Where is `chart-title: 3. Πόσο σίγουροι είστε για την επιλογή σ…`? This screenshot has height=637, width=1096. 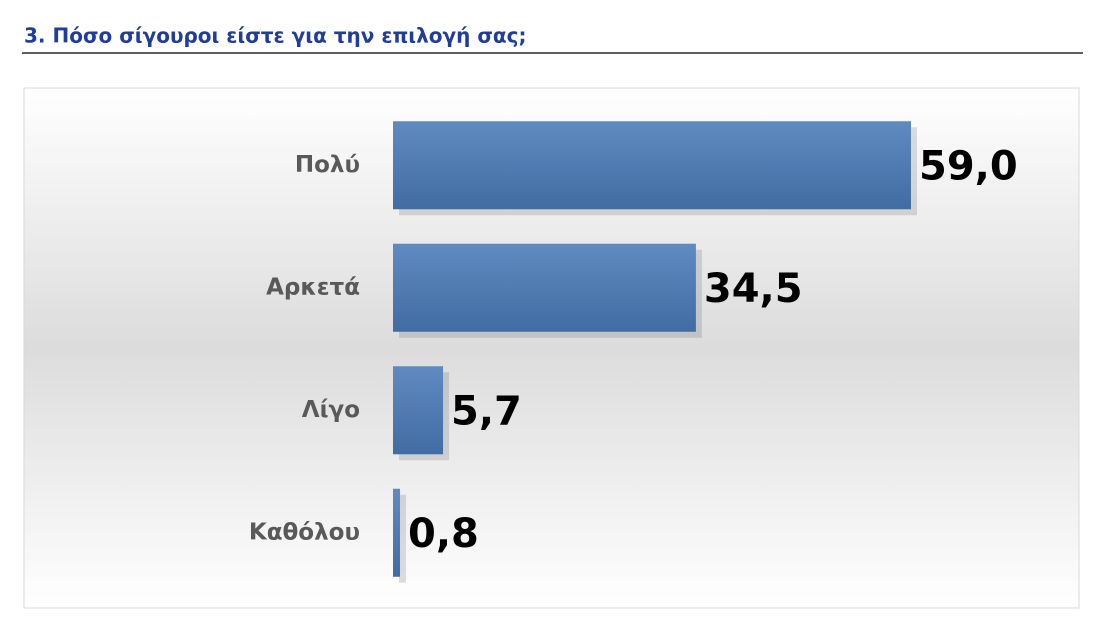 chart-title: 3. Πόσο σίγουροι είστε για την επιλογή σ… is located at coordinates (275, 36).